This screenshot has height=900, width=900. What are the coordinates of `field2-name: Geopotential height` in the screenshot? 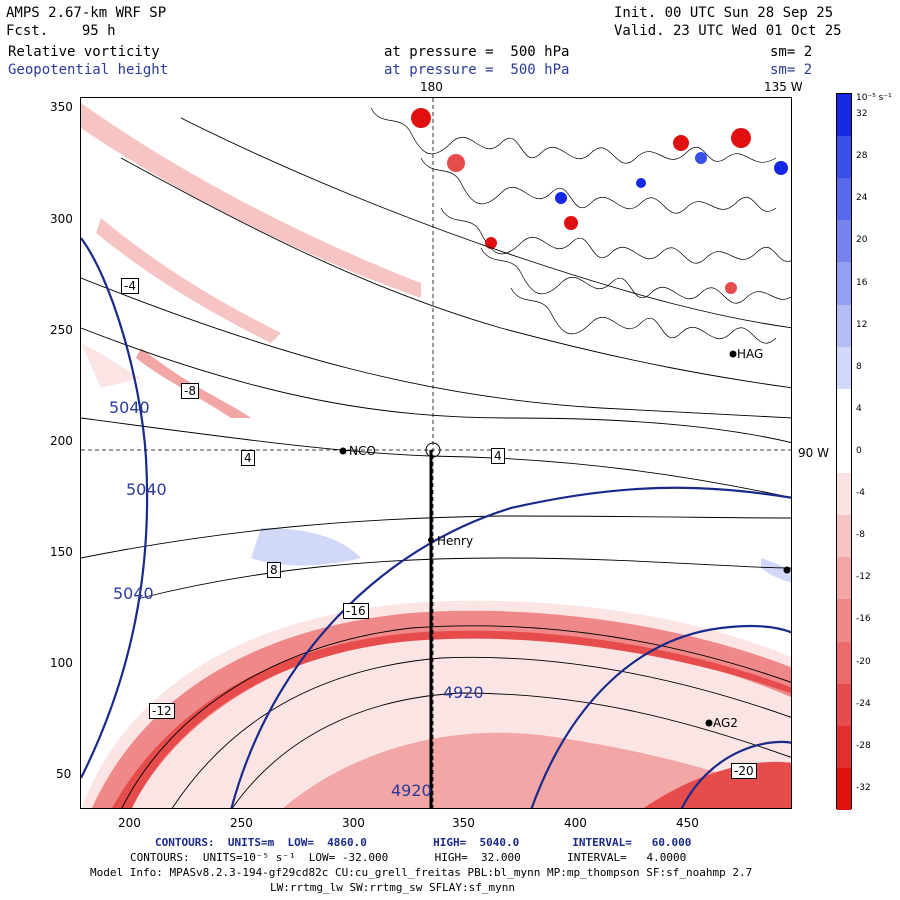 It's located at (88, 70).